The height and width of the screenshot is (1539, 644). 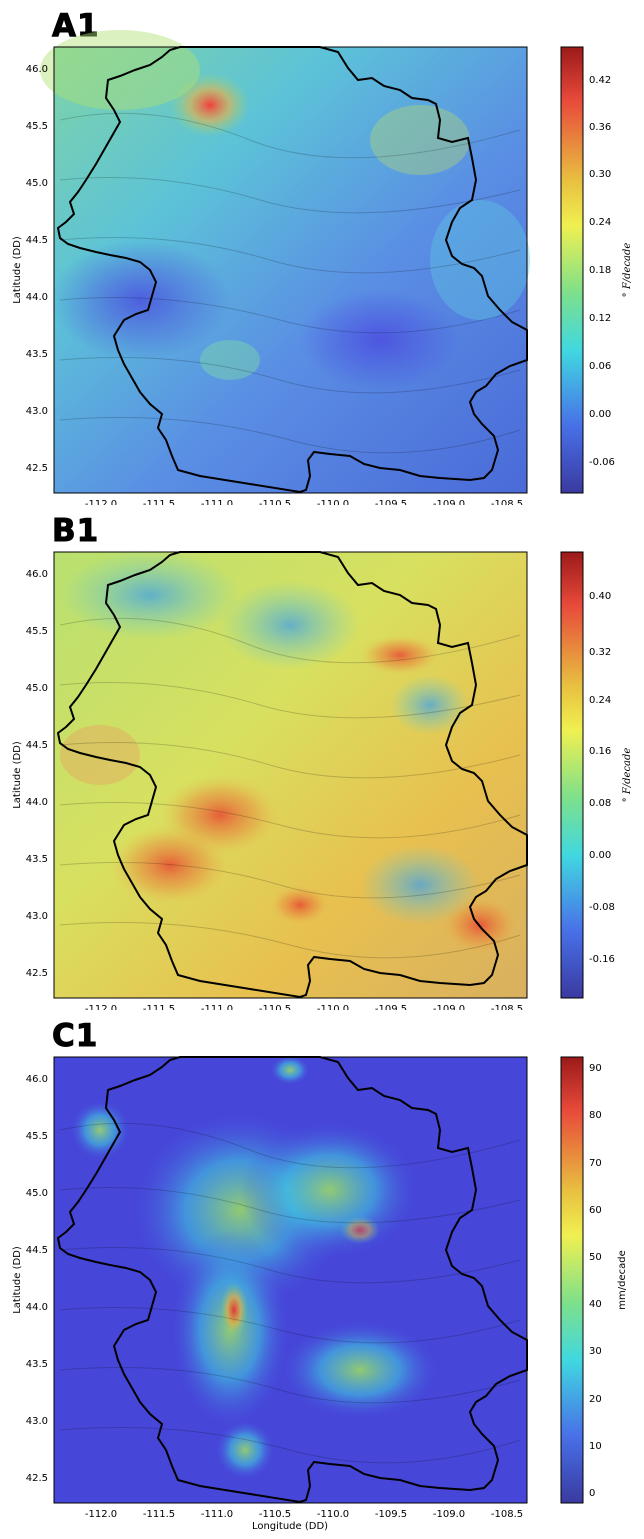 What do you see at coordinates (594, 1280) in the screenshot?
I see `colorbar: 90 80 70 60 50 40 30 20 10 0 mm/decade` at bounding box center [594, 1280].